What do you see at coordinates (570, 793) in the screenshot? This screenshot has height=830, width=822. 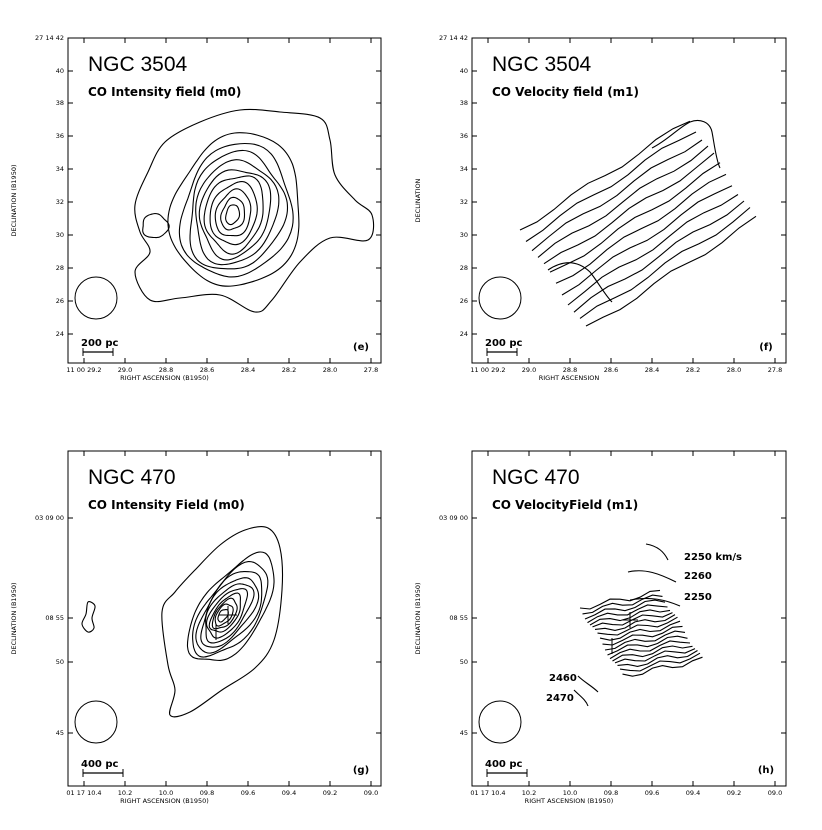 I see `x-tick-label: 10.0` at bounding box center [570, 793].